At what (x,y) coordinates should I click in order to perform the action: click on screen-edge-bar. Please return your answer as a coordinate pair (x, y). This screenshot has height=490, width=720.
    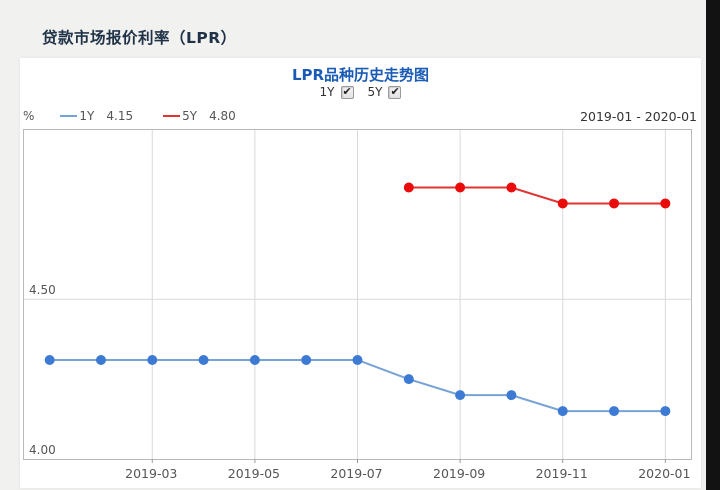
    Looking at the image, I should click on (713, 245).